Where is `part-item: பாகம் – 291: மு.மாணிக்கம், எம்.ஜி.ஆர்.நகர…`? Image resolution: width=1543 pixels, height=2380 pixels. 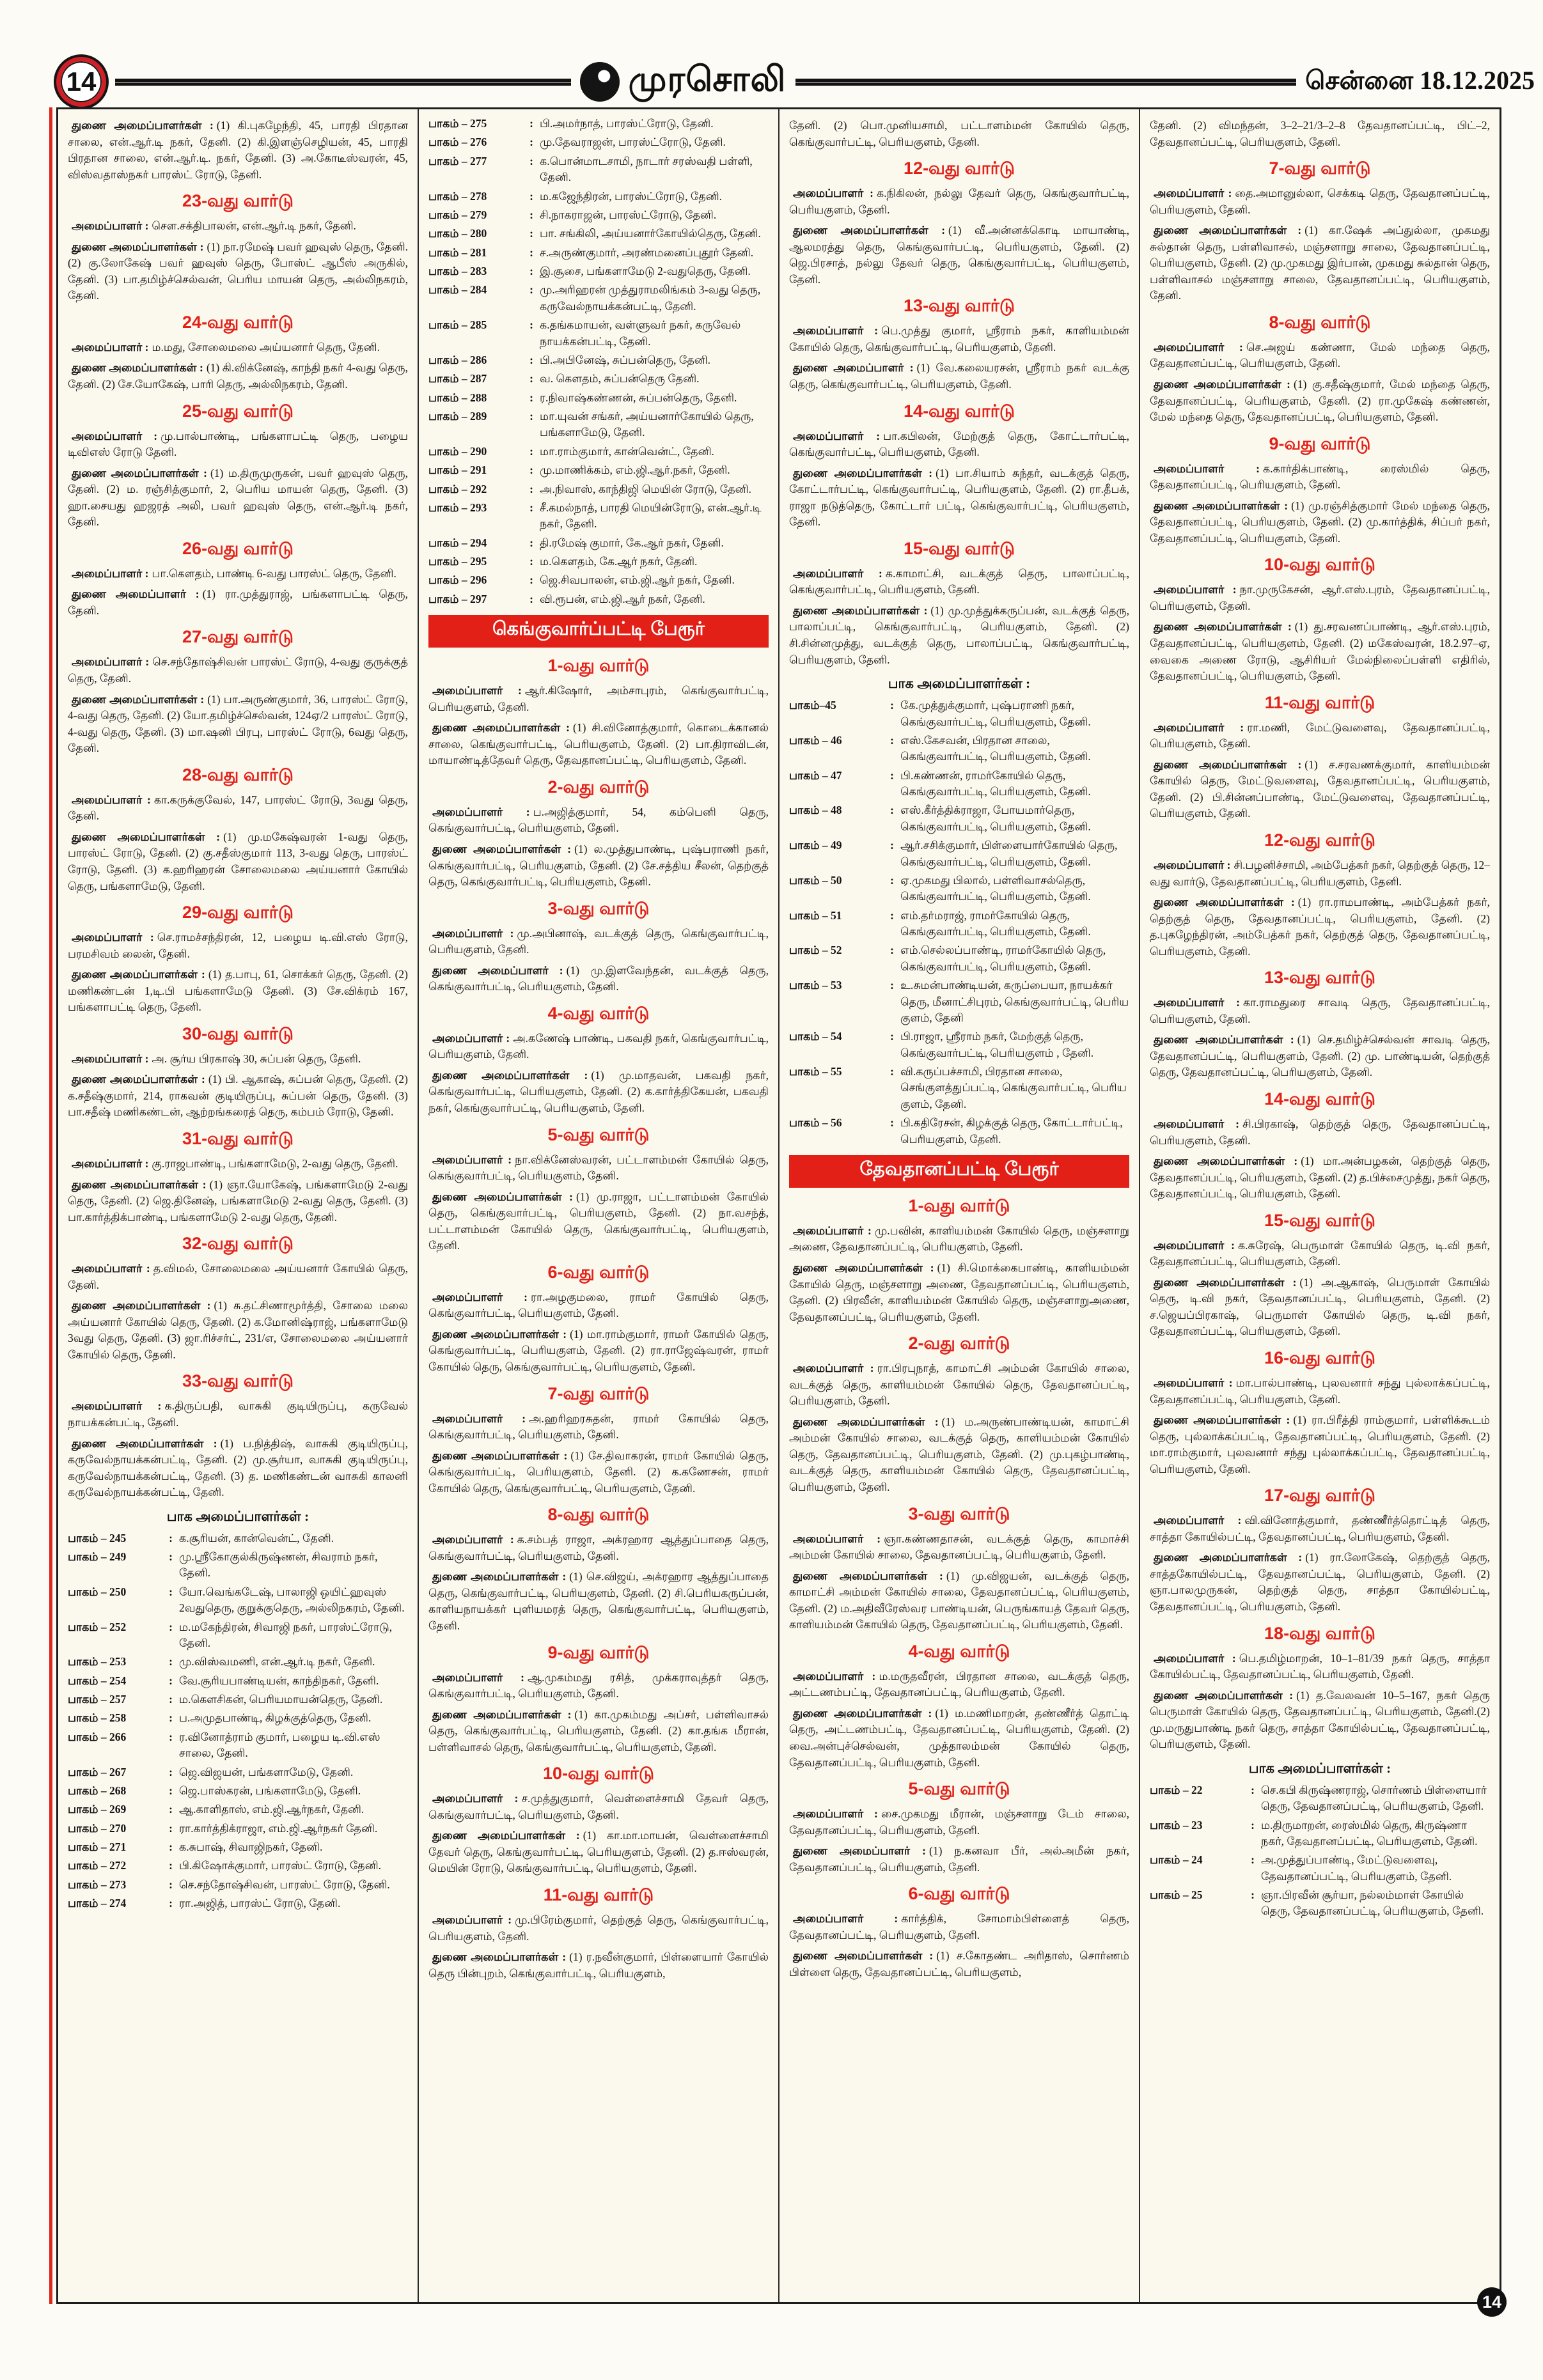
part-item: பாகம் – 291: மு.மாணிக்கம், எம்.ஜி.ஆர்.நகர… is located at coordinates (598, 470).